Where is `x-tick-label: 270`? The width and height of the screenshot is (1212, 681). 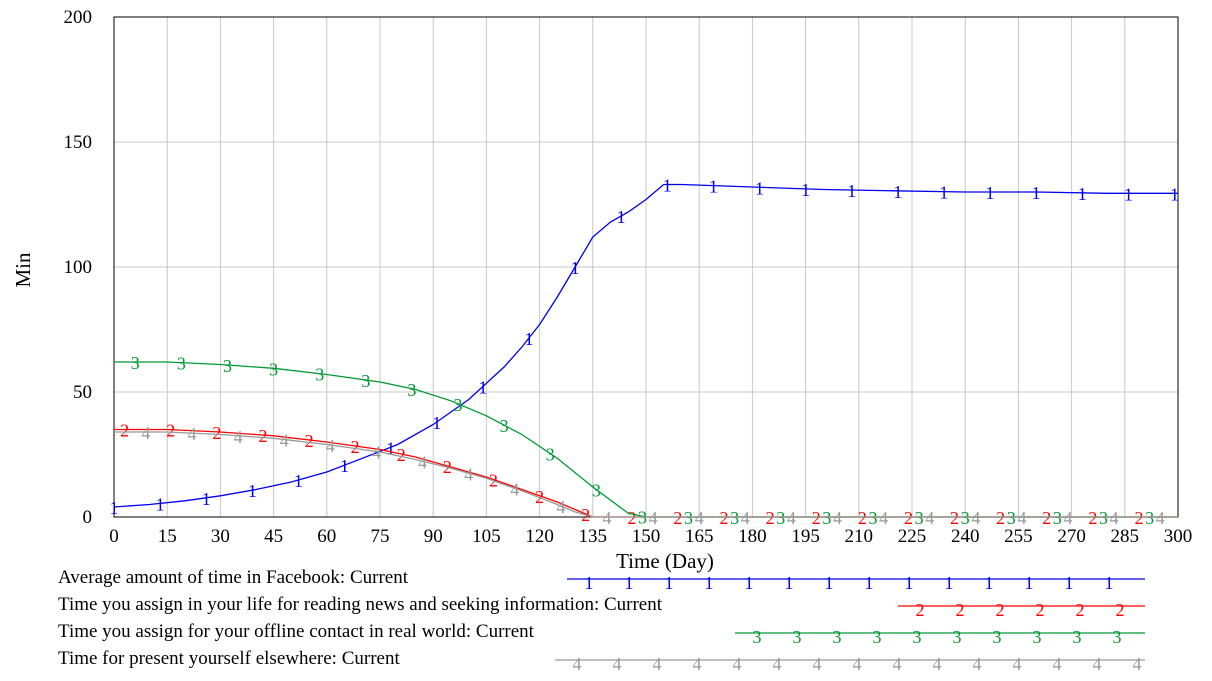 x-tick-label: 270 is located at coordinates (1071, 536).